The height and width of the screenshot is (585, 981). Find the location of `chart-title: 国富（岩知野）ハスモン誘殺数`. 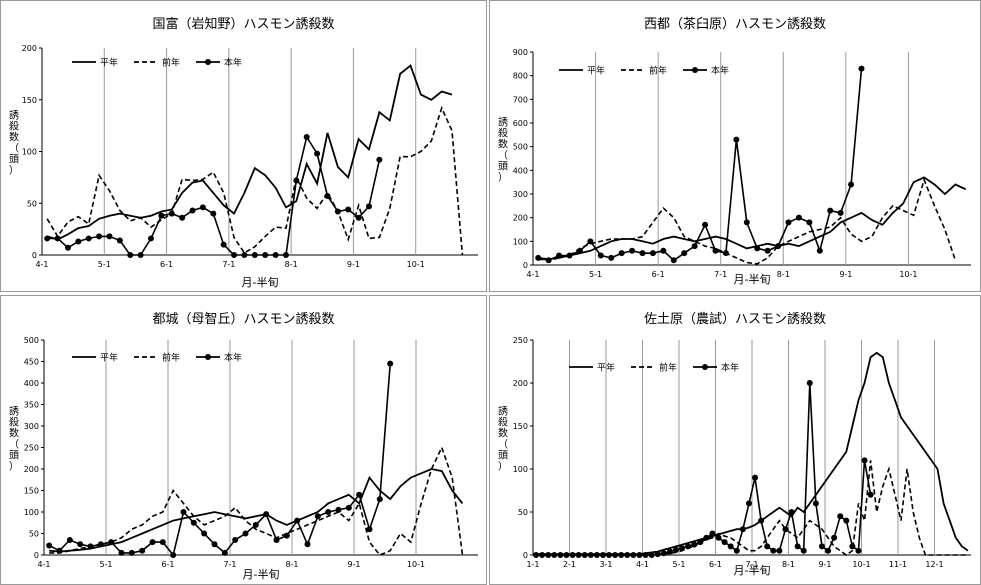

chart-title: 国富（岩知野）ハスモン誘殺数 is located at coordinates (243, 24).